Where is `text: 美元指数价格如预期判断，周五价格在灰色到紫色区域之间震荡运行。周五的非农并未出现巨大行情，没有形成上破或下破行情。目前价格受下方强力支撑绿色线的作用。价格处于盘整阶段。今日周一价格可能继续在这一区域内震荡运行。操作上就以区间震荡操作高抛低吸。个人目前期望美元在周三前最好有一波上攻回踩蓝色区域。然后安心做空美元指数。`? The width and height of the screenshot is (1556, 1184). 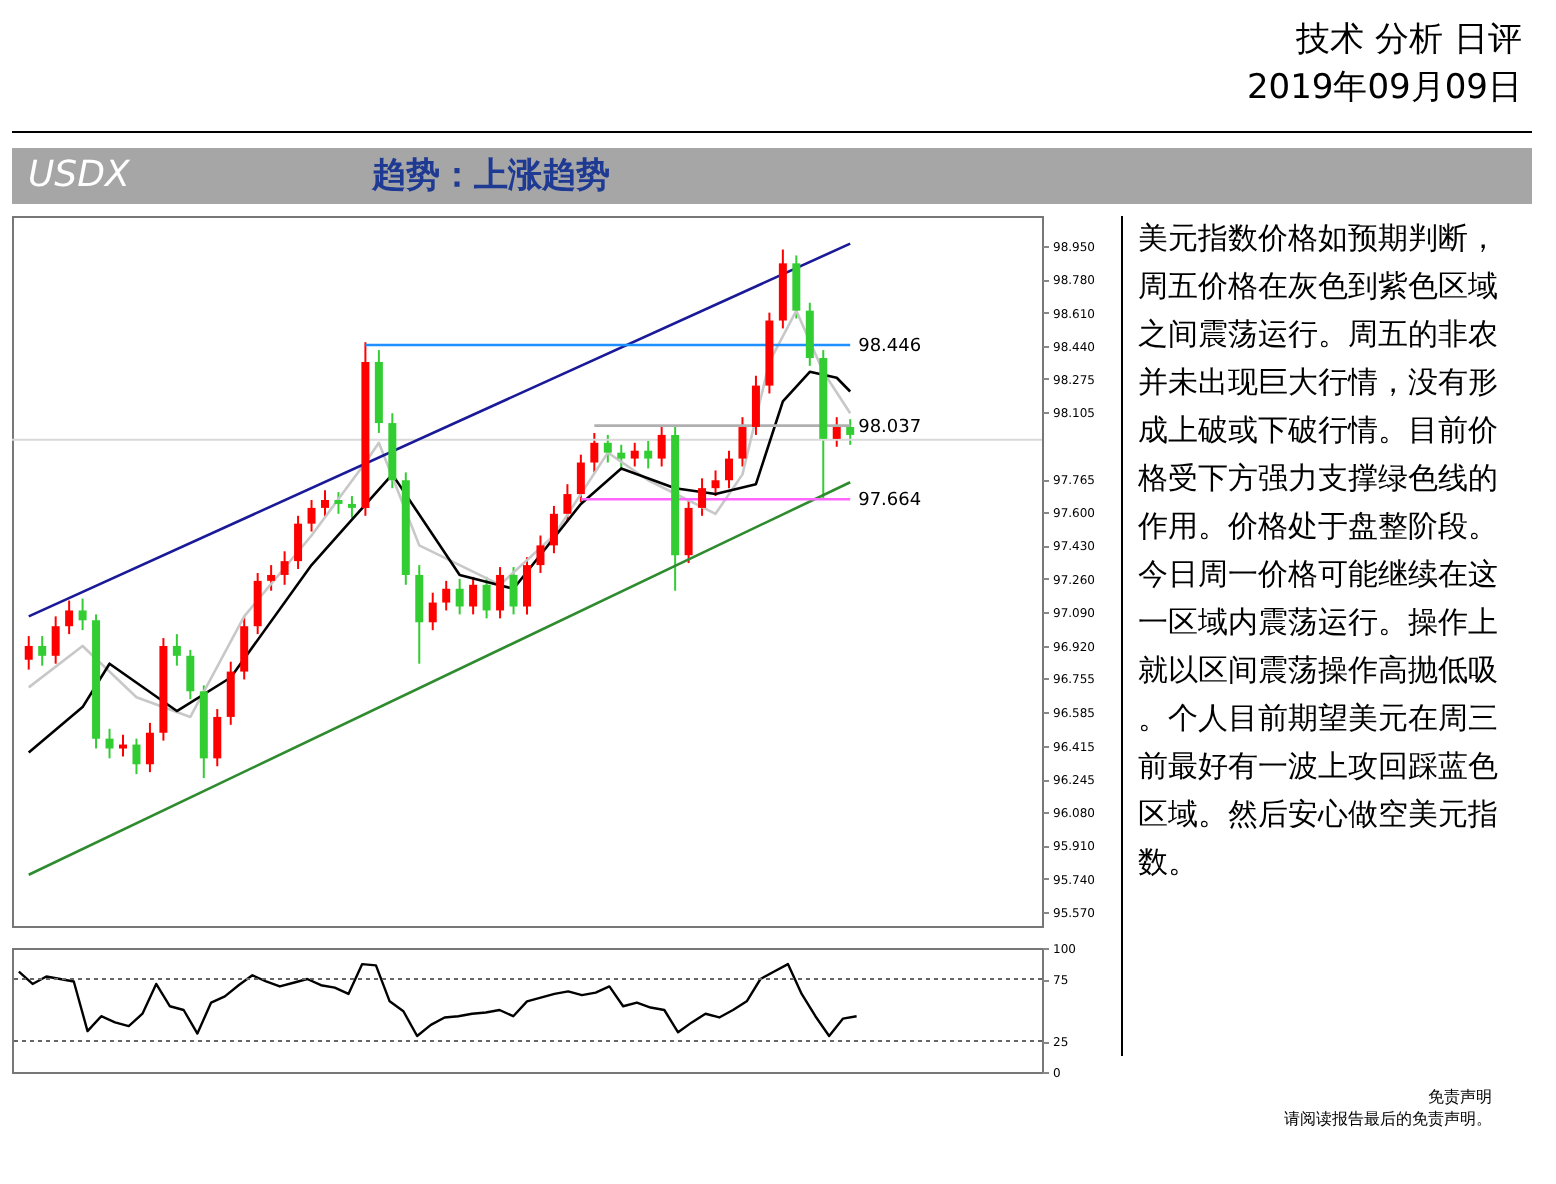 text: 美元指数价格如预期判断，周五价格在灰色到紫色区域之间震荡运行。周五的非农并未出现巨大行情，没有形成上破或下破行情。目前价格受下方强力支撑绿色线的作用。价格处于盘整阶段。今日周一价格可能继续在这一区域内震荡运行。操作上就以区间震荡操作高抛低吸。个人目前期望美元在周三前最好有一波上攻回踩蓝色区域。然后安心做空美元指数。 is located at coordinates (1318, 550).